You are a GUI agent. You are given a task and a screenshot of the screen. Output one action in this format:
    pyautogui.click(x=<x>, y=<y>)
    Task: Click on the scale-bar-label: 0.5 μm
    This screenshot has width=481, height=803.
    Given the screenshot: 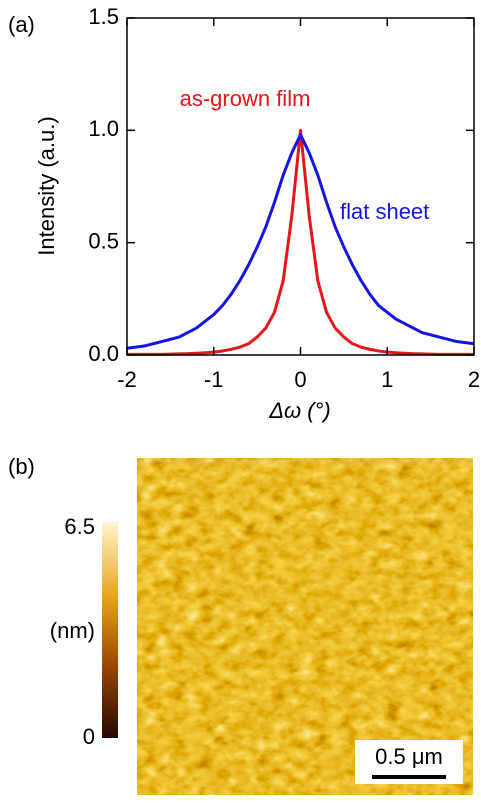 What is the action you would take?
    pyautogui.click(x=409, y=756)
    